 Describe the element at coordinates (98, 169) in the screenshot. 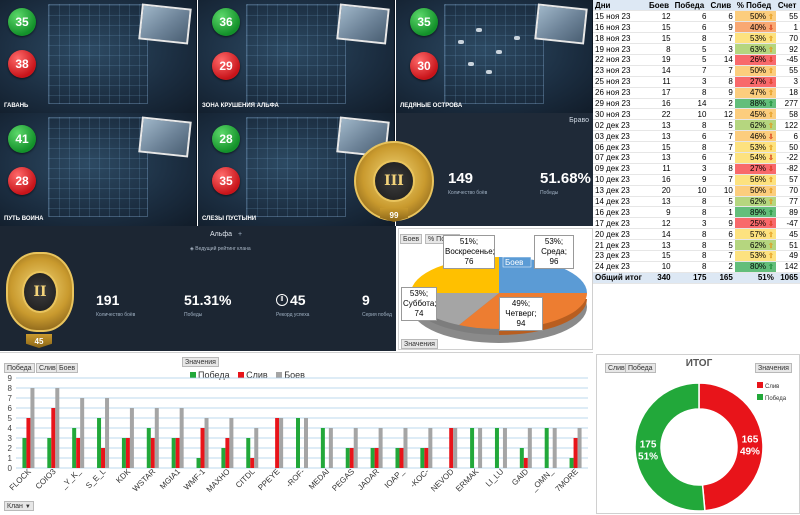

I see `map-tile-warrior-path: 41 28 ПУТЬ ВОИНА` at that location.